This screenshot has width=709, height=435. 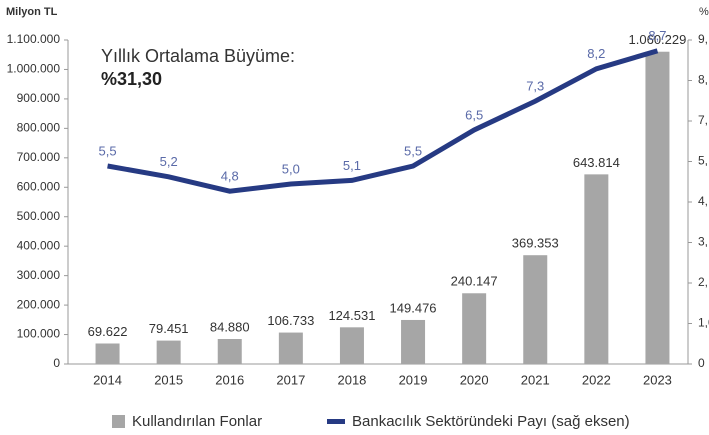 I want to click on y2-tick-label: 5,, so click(x=703, y=161).